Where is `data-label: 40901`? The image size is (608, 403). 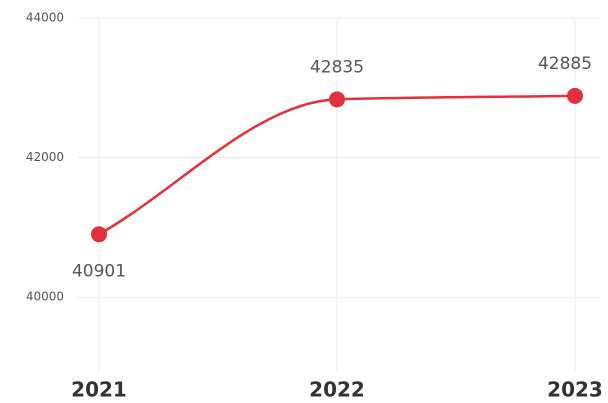 data-label: 40901 is located at coordinates (99, 271).